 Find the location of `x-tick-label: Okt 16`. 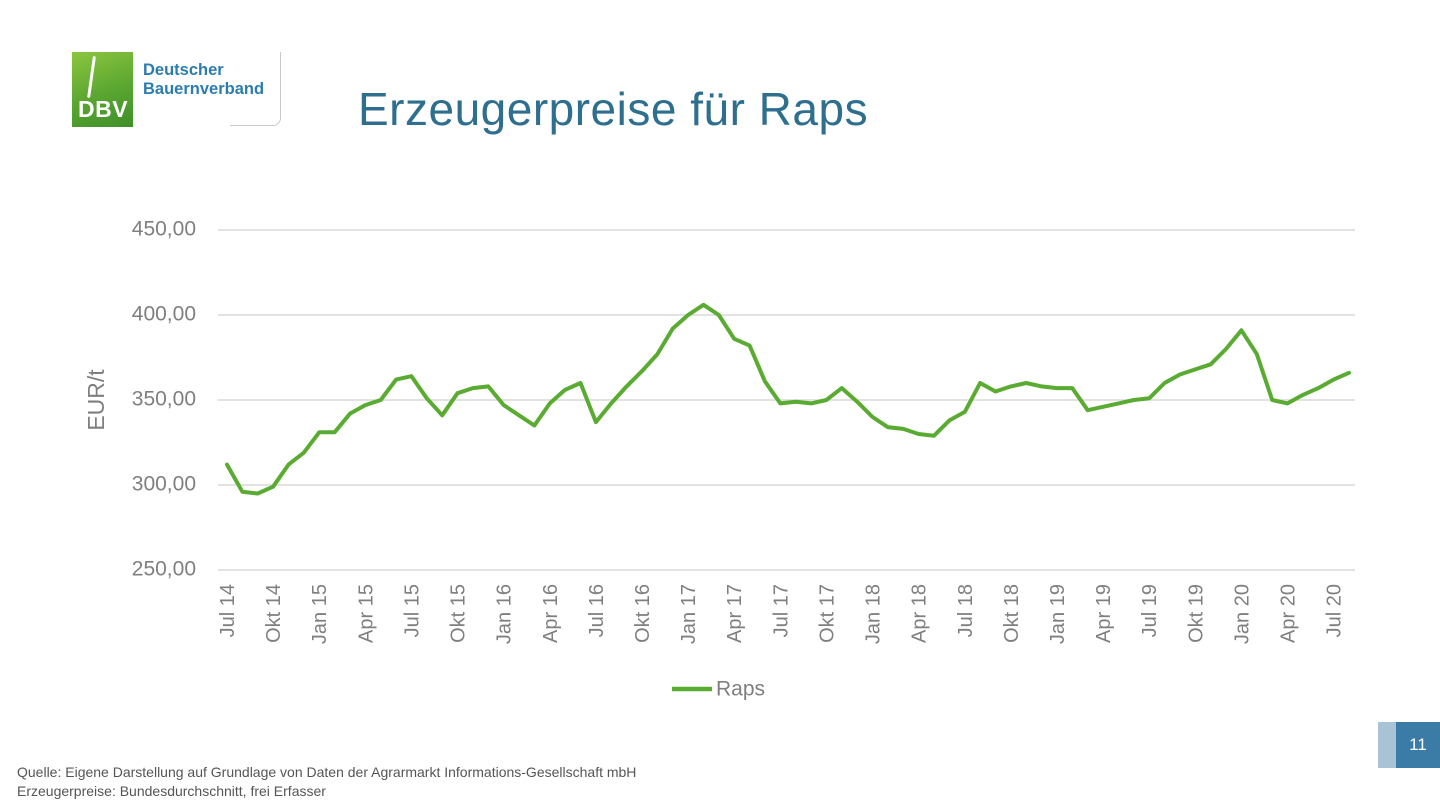

x-tick-label: Okt 16 is located at coordinates (643, 613).